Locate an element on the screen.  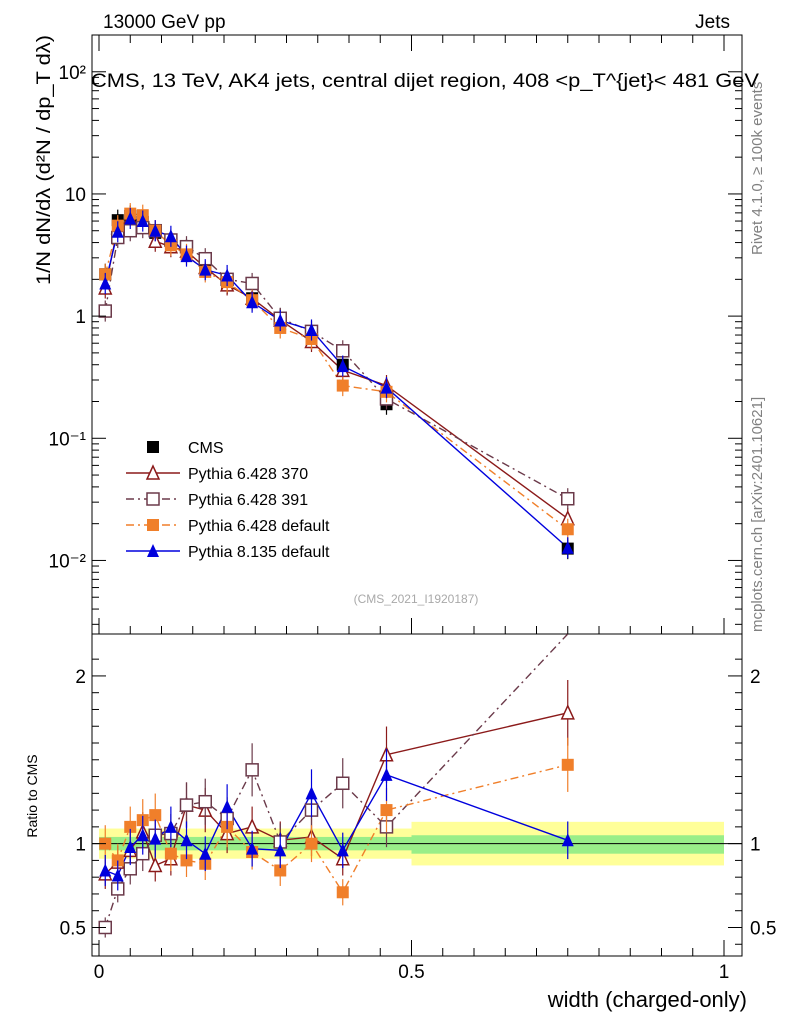
header-left: 13000 GeV pp is located at coordinates (164, 22).